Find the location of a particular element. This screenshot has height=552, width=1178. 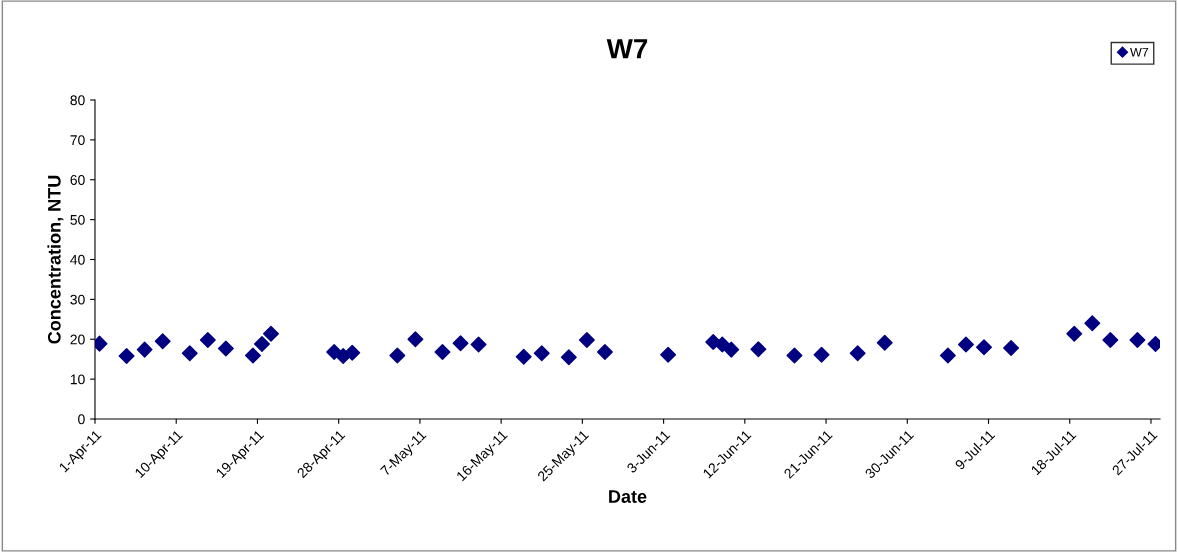

y-tick-label: 0 is located at coordinates (81, 419).